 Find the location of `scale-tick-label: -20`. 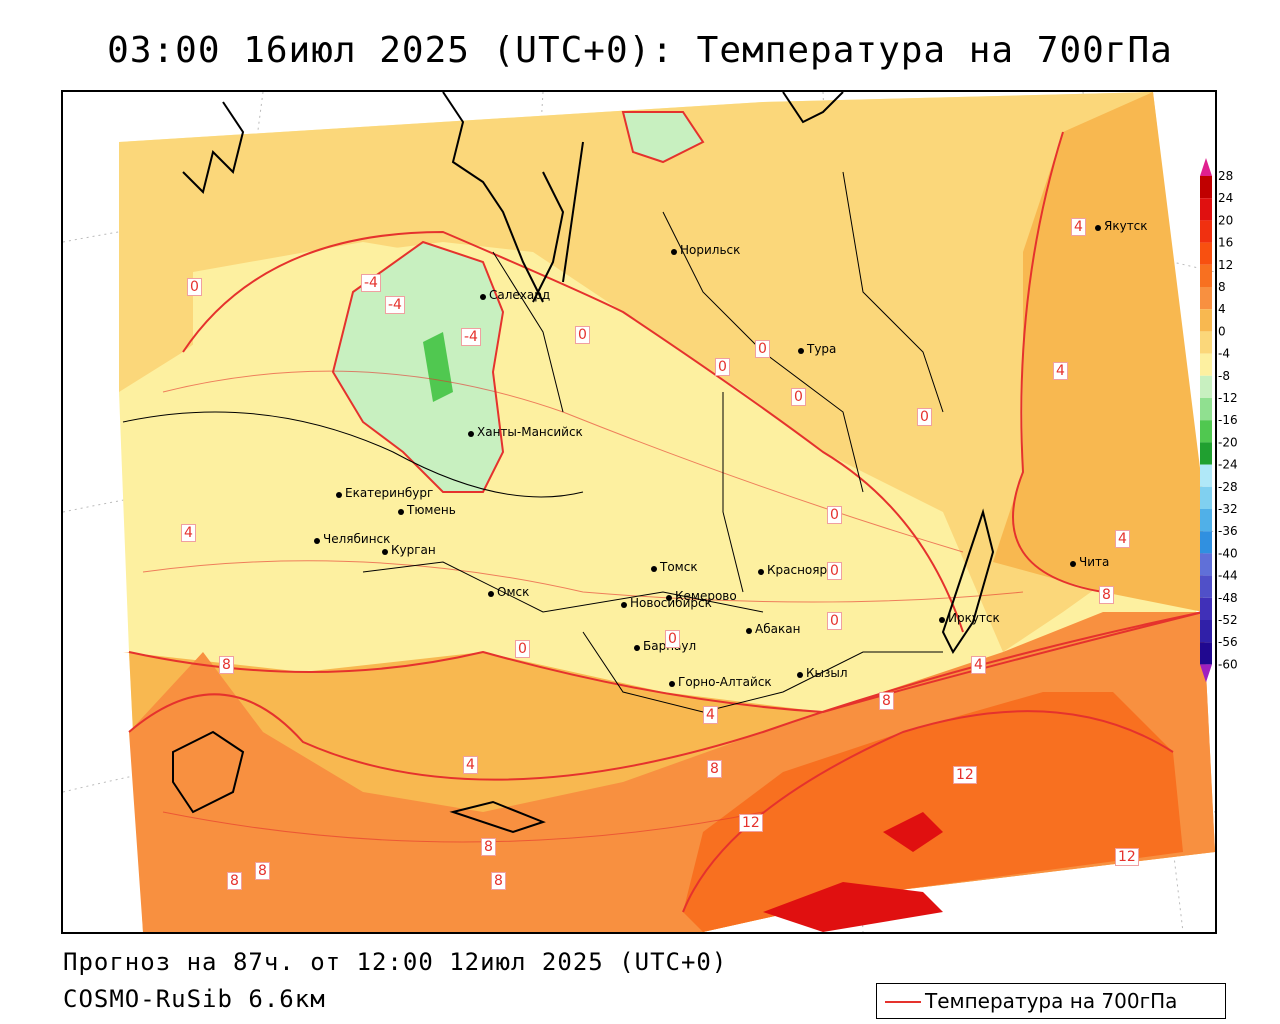

scale-tick-label: -20 is located at coordinates (1228, 442).